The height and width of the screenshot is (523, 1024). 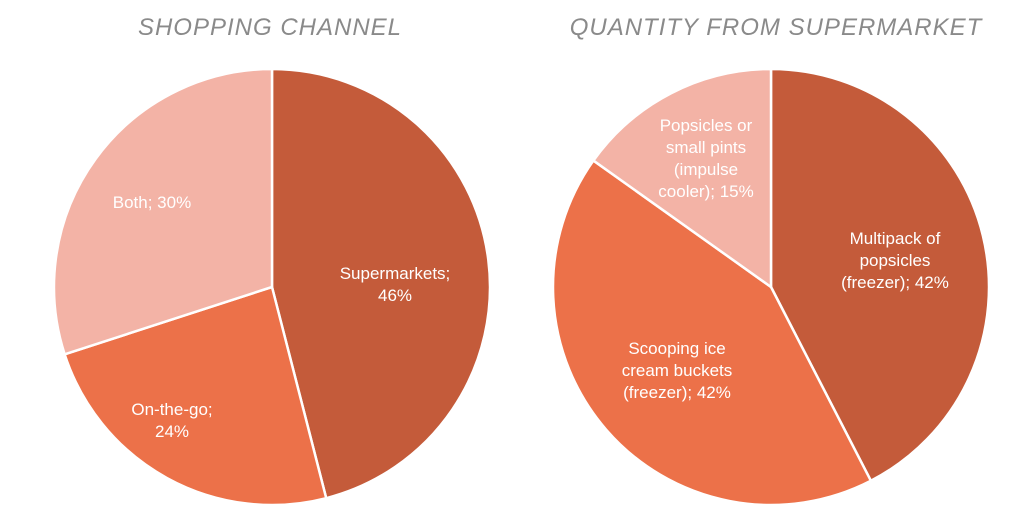 What do you see at coordinates (706, 169) in the screenshot?
I see `pie2-slice-3-label-line: (impulse` at bounding box center [706, 169].